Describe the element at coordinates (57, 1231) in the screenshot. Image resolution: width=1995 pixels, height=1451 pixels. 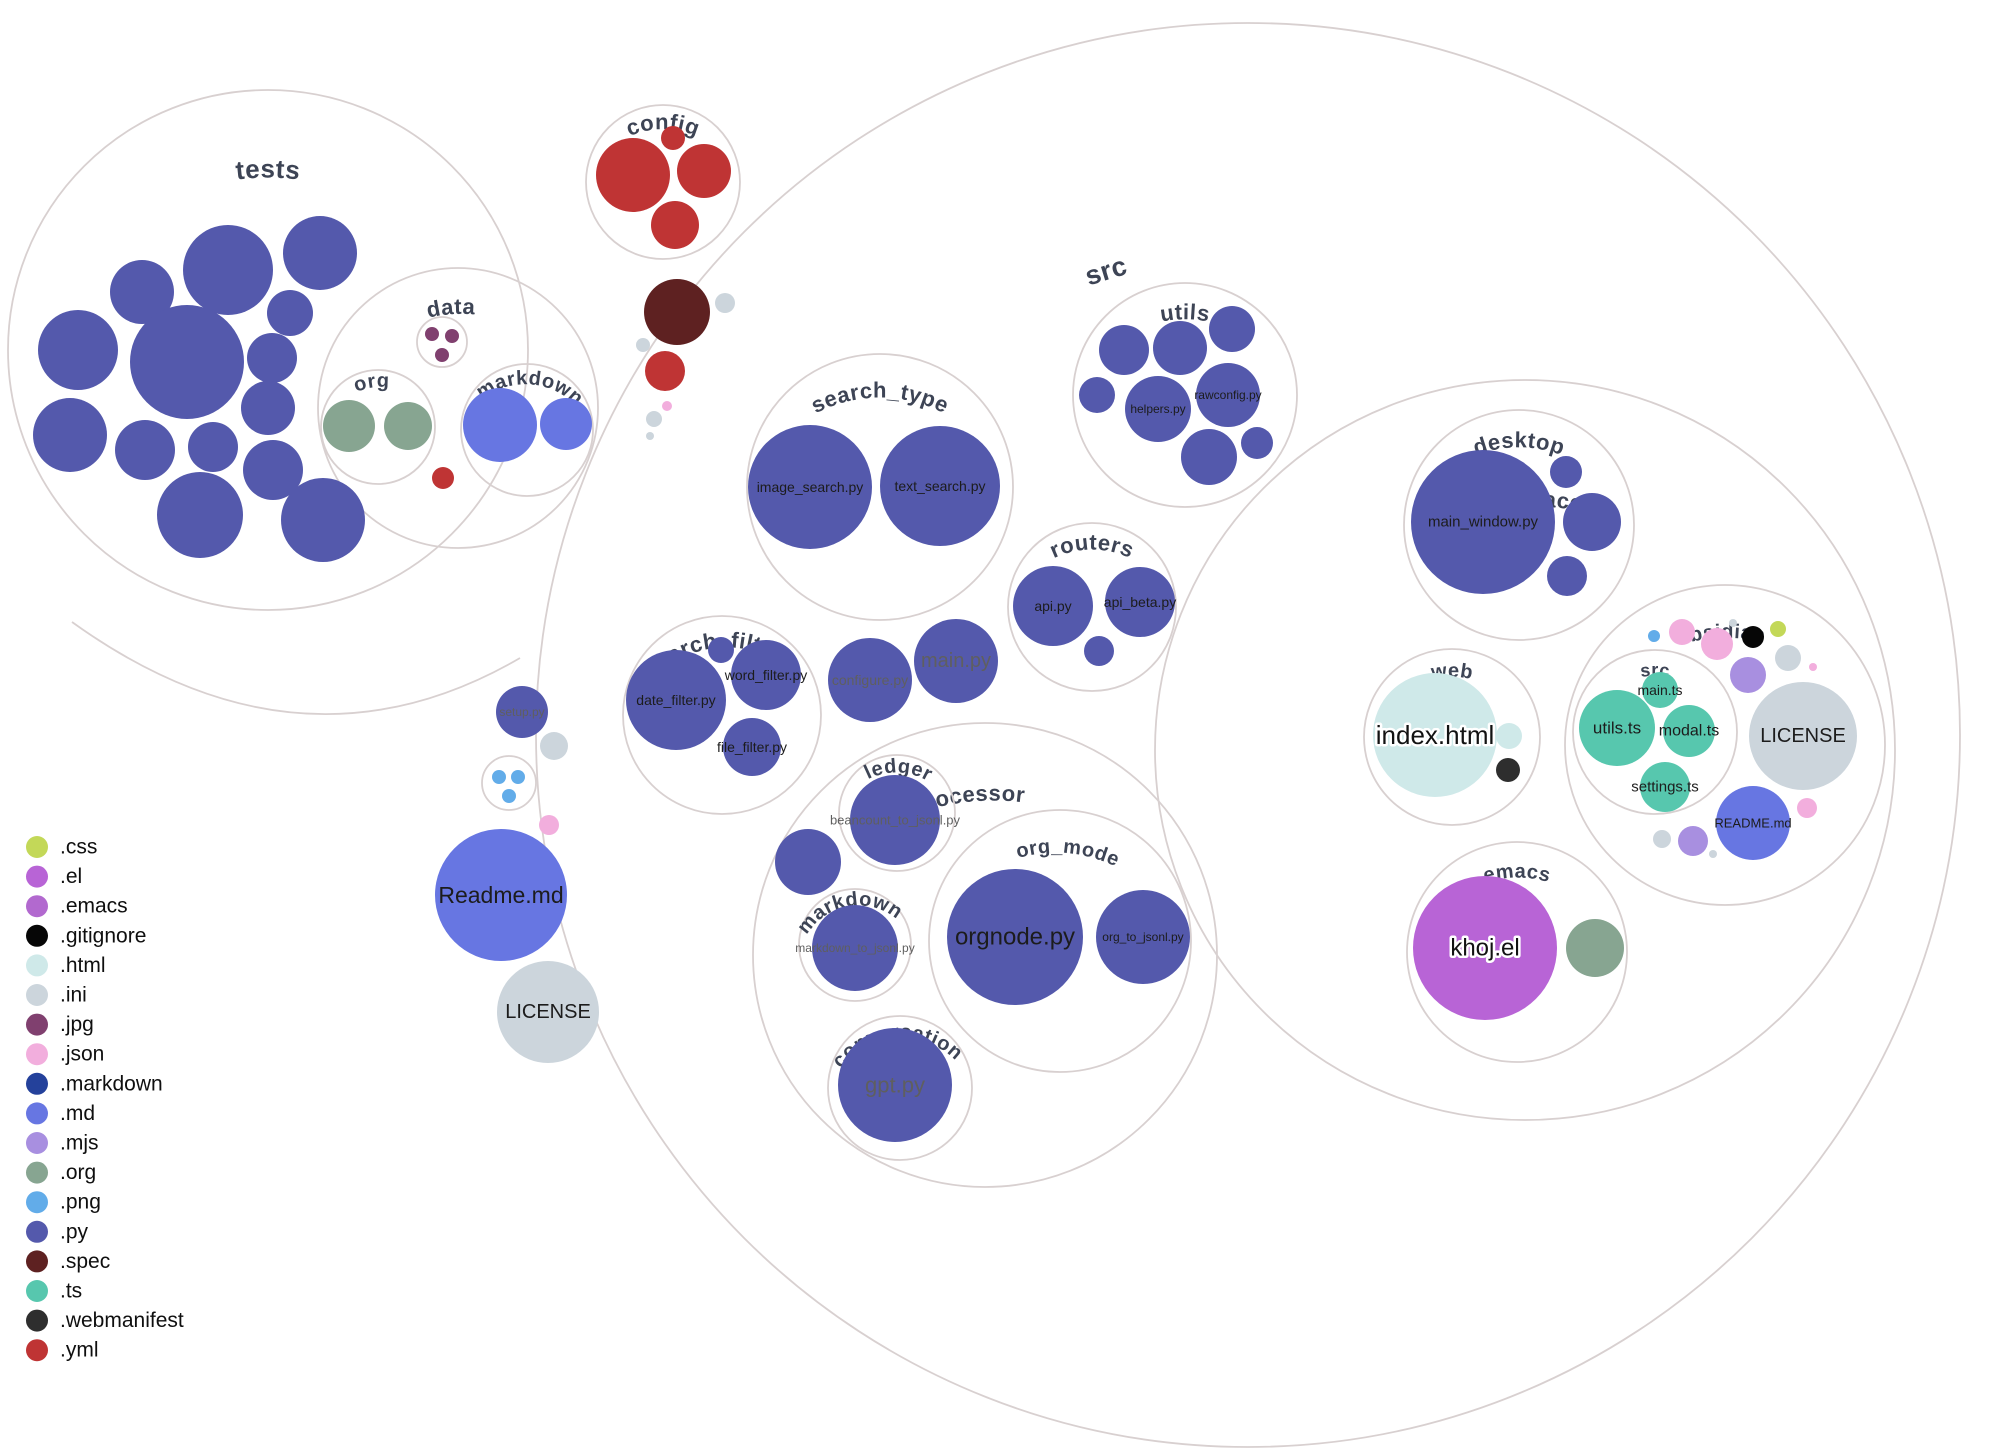
I see `legend-item-py: .py` at that location.